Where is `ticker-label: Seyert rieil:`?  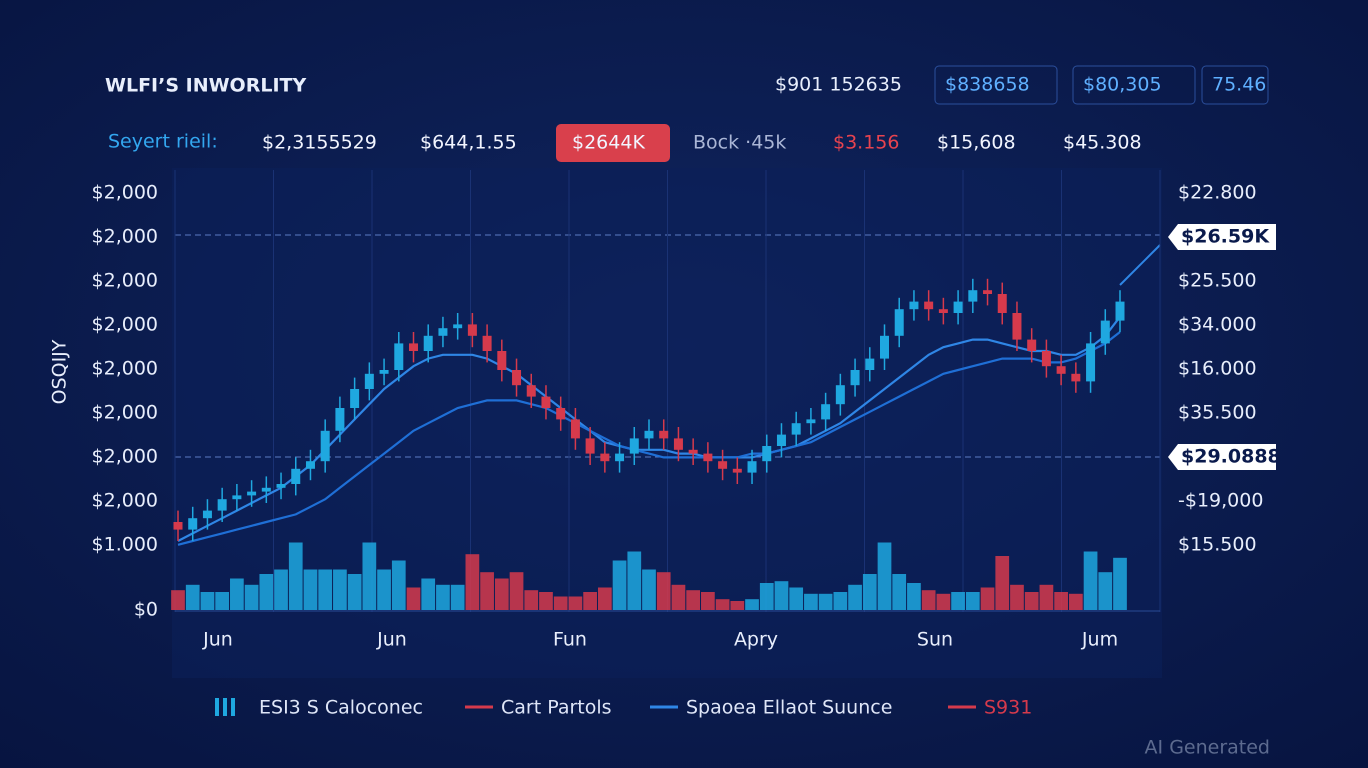 ticker-label: Seyert rieil: is located at coordinates (163, 142).